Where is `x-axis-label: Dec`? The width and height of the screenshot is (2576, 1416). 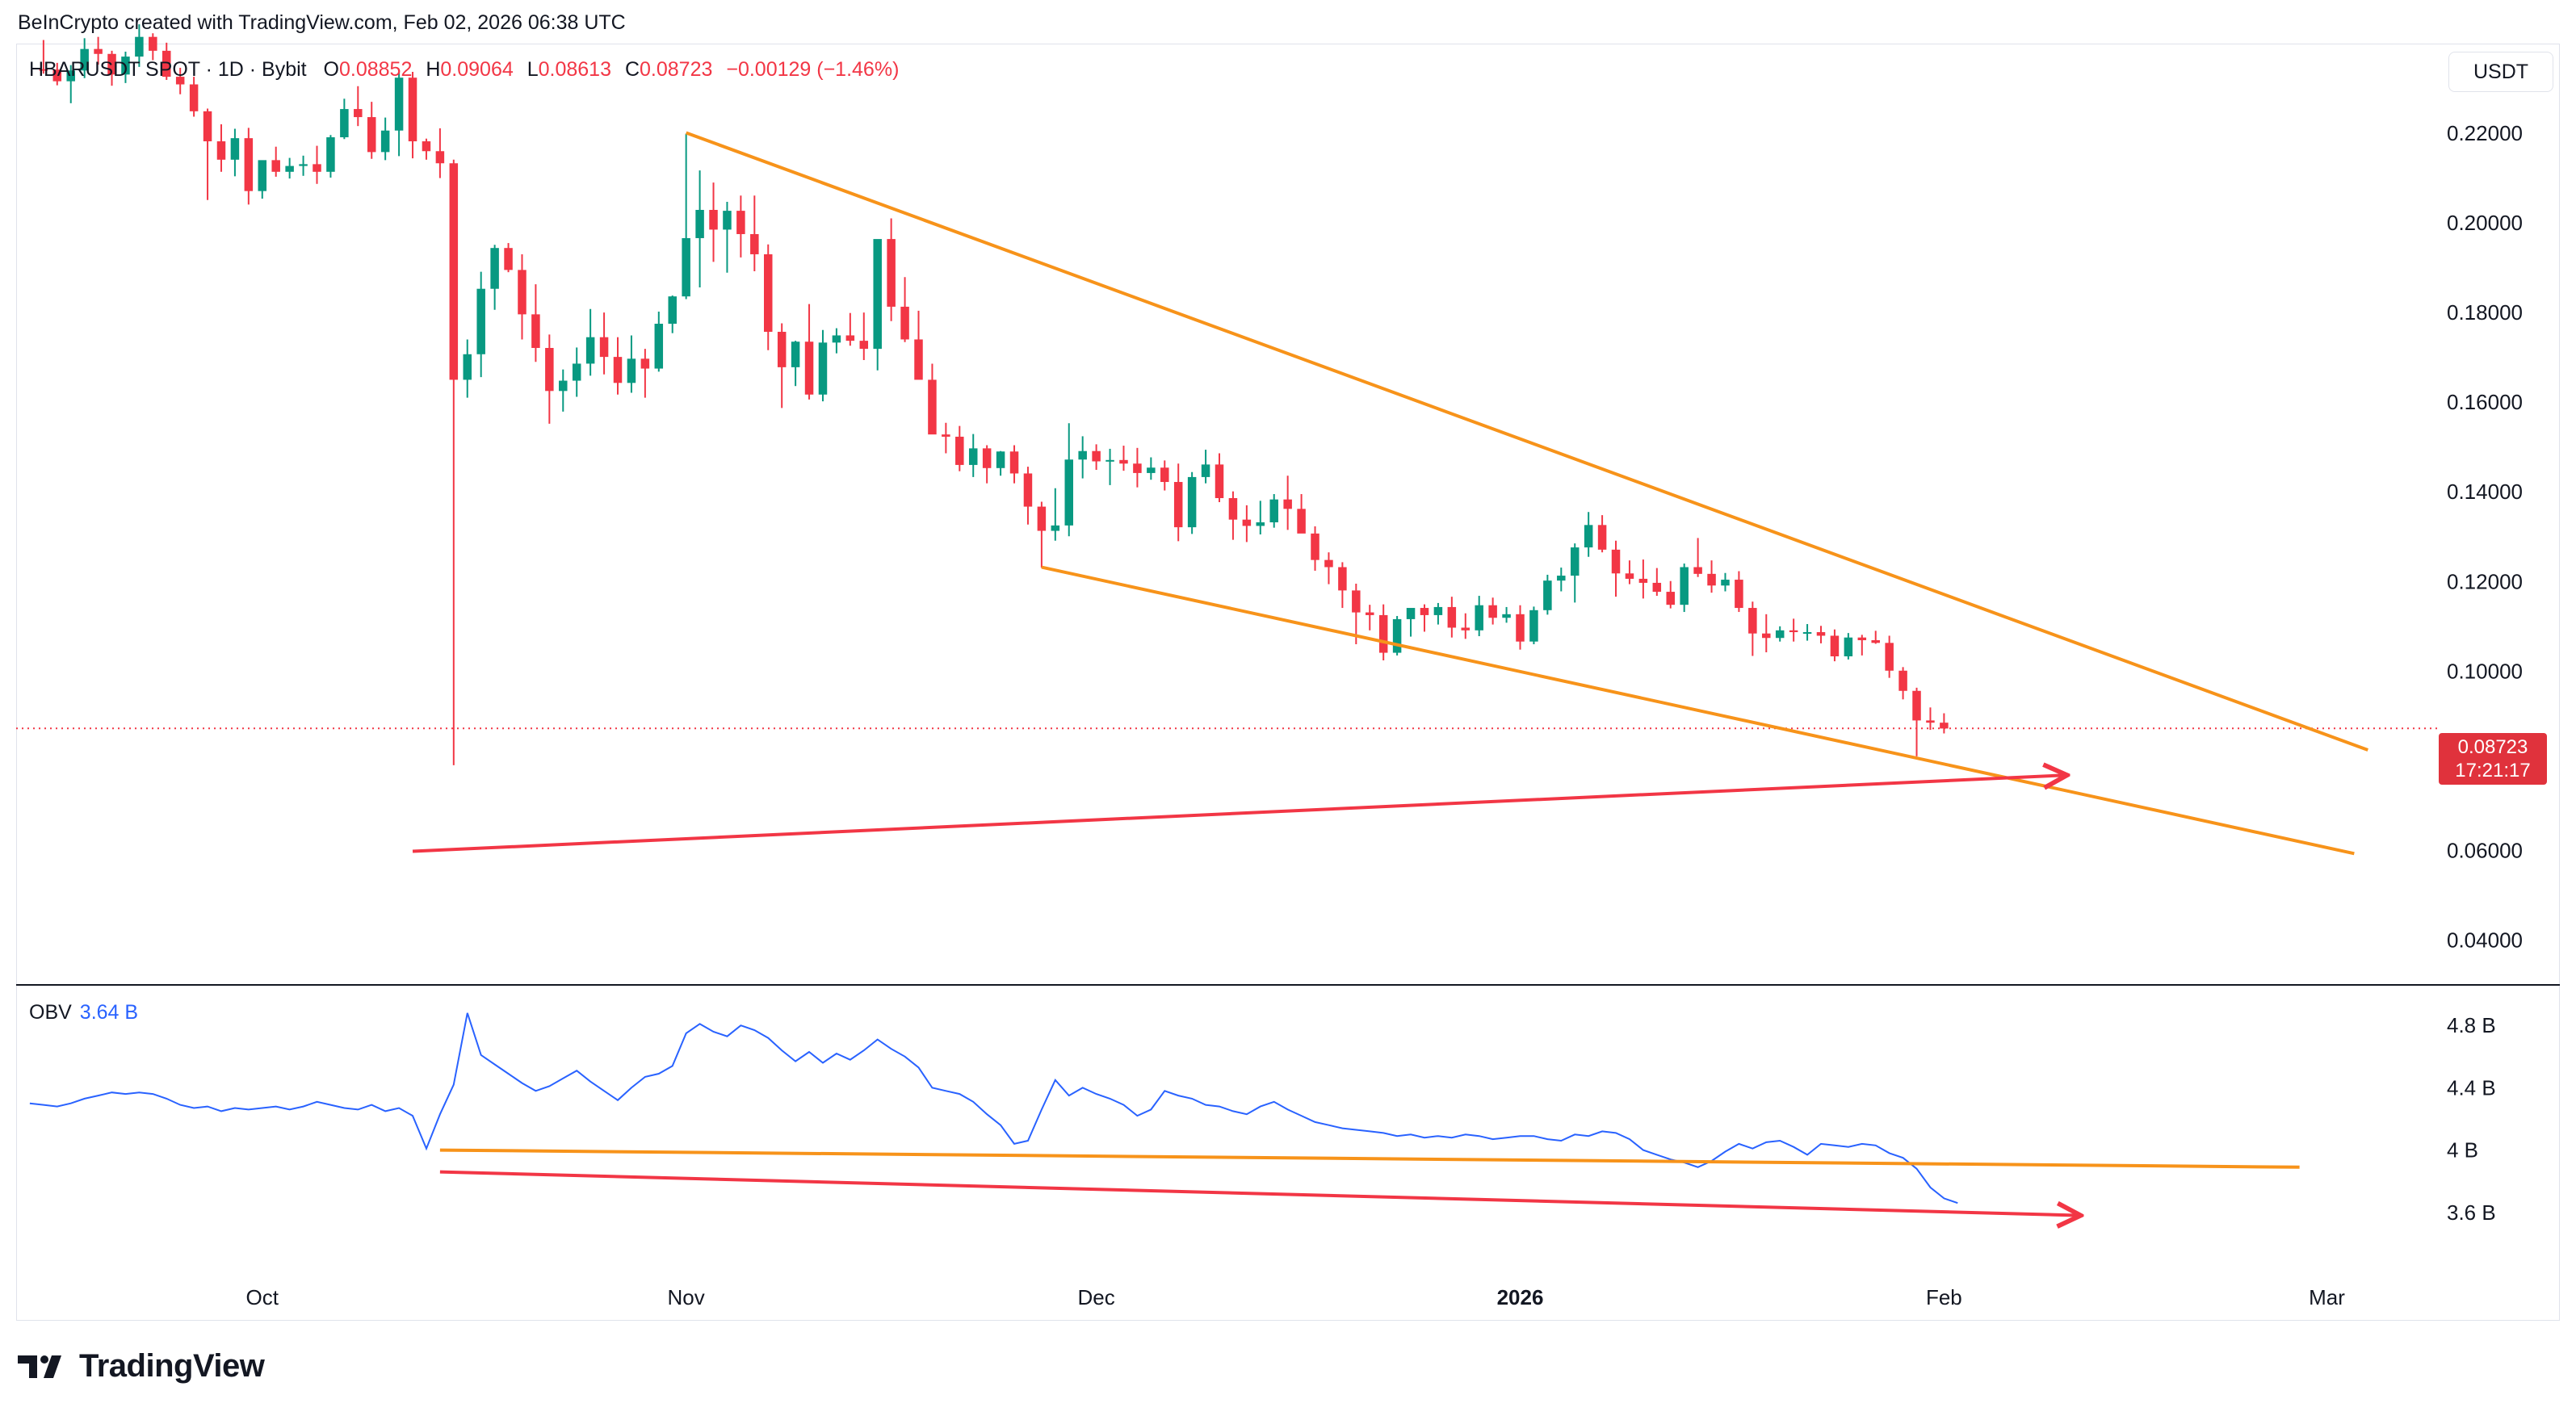 x-axis-label: Dec is located at coordinates (1095, 1297).